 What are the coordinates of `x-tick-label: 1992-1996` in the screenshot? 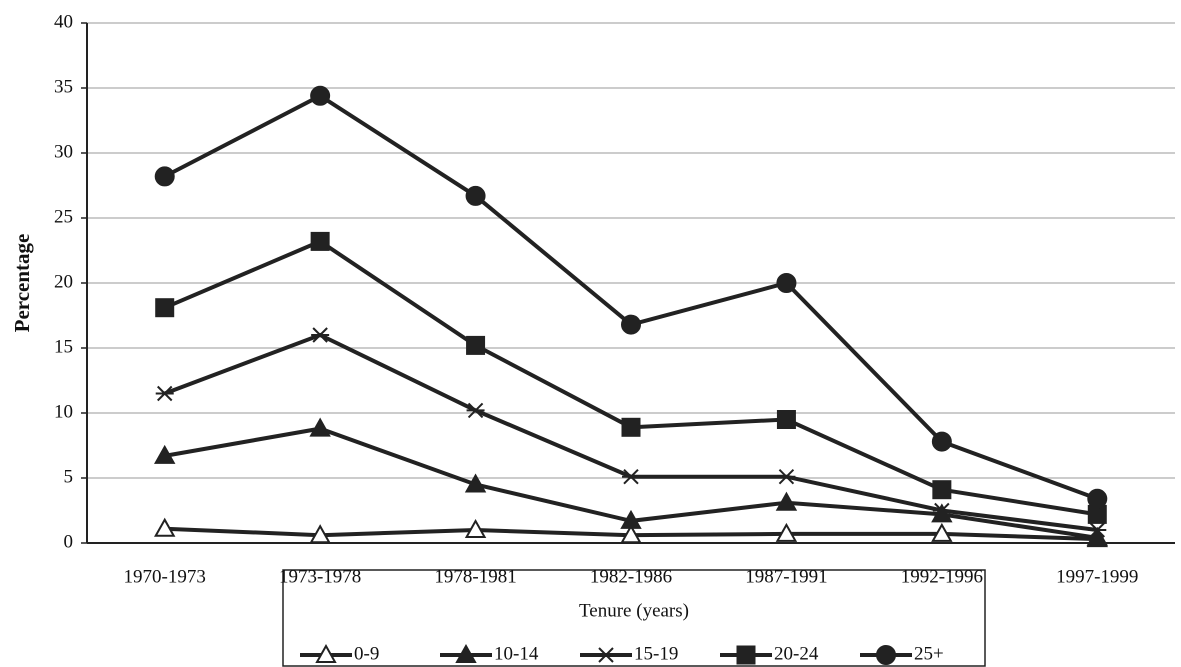 It's located at (942, 576).